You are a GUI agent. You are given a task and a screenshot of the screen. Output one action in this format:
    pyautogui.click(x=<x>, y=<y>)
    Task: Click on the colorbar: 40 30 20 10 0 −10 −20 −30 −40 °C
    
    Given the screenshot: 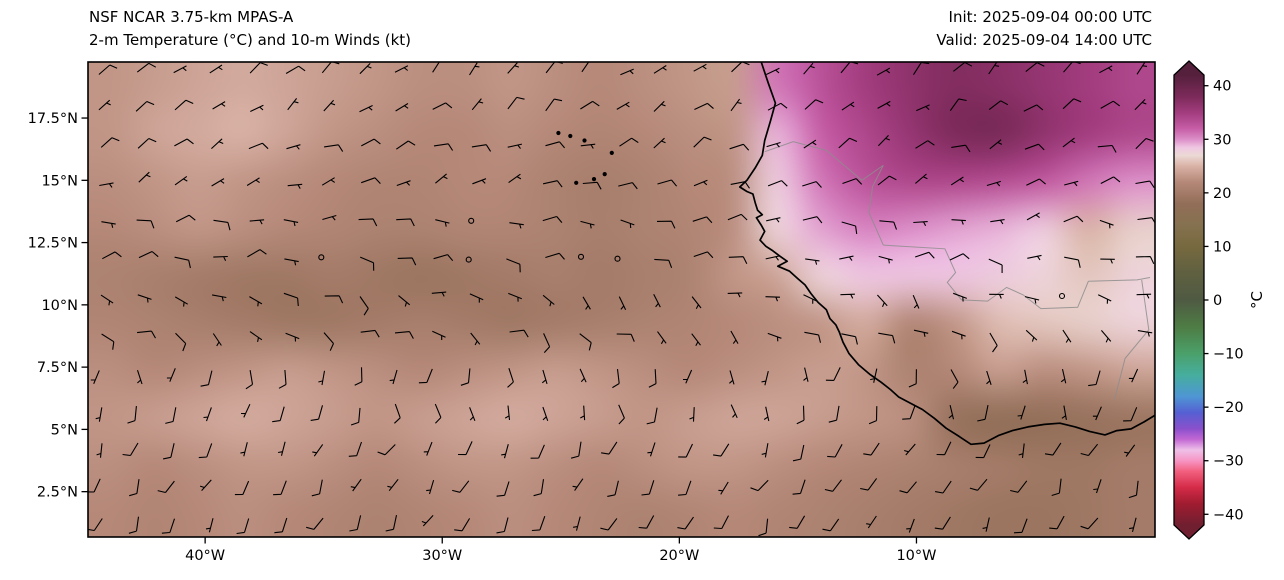 What is the action you would take?
    pyautogui.click(x=1219, y=300)
    